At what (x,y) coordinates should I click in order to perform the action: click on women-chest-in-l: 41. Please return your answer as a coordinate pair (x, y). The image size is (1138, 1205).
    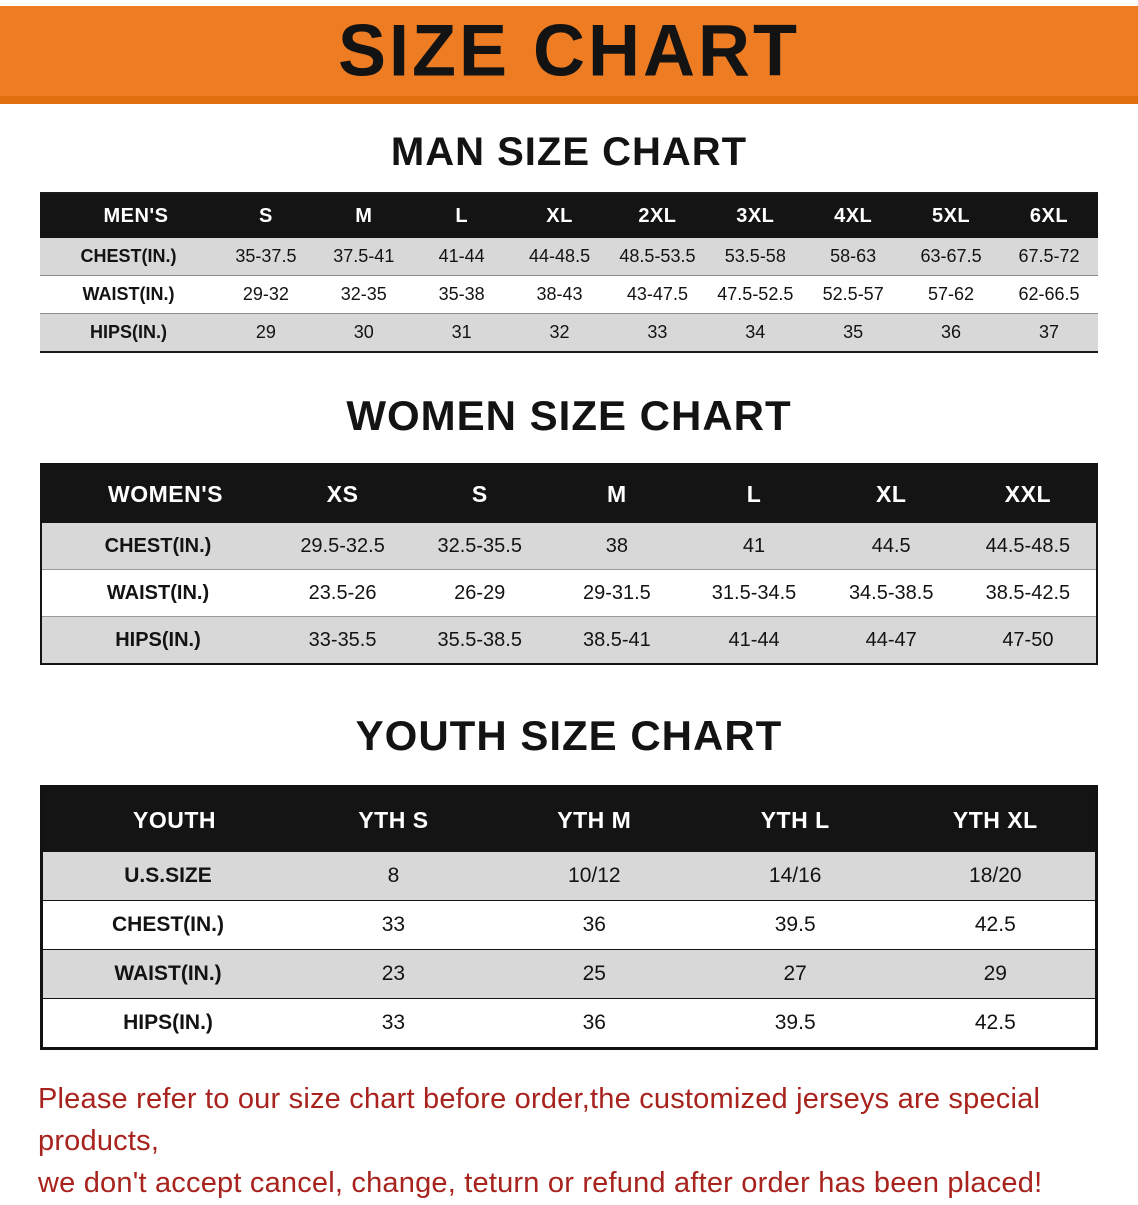
    Looking at the image, I should click on (754, 547).